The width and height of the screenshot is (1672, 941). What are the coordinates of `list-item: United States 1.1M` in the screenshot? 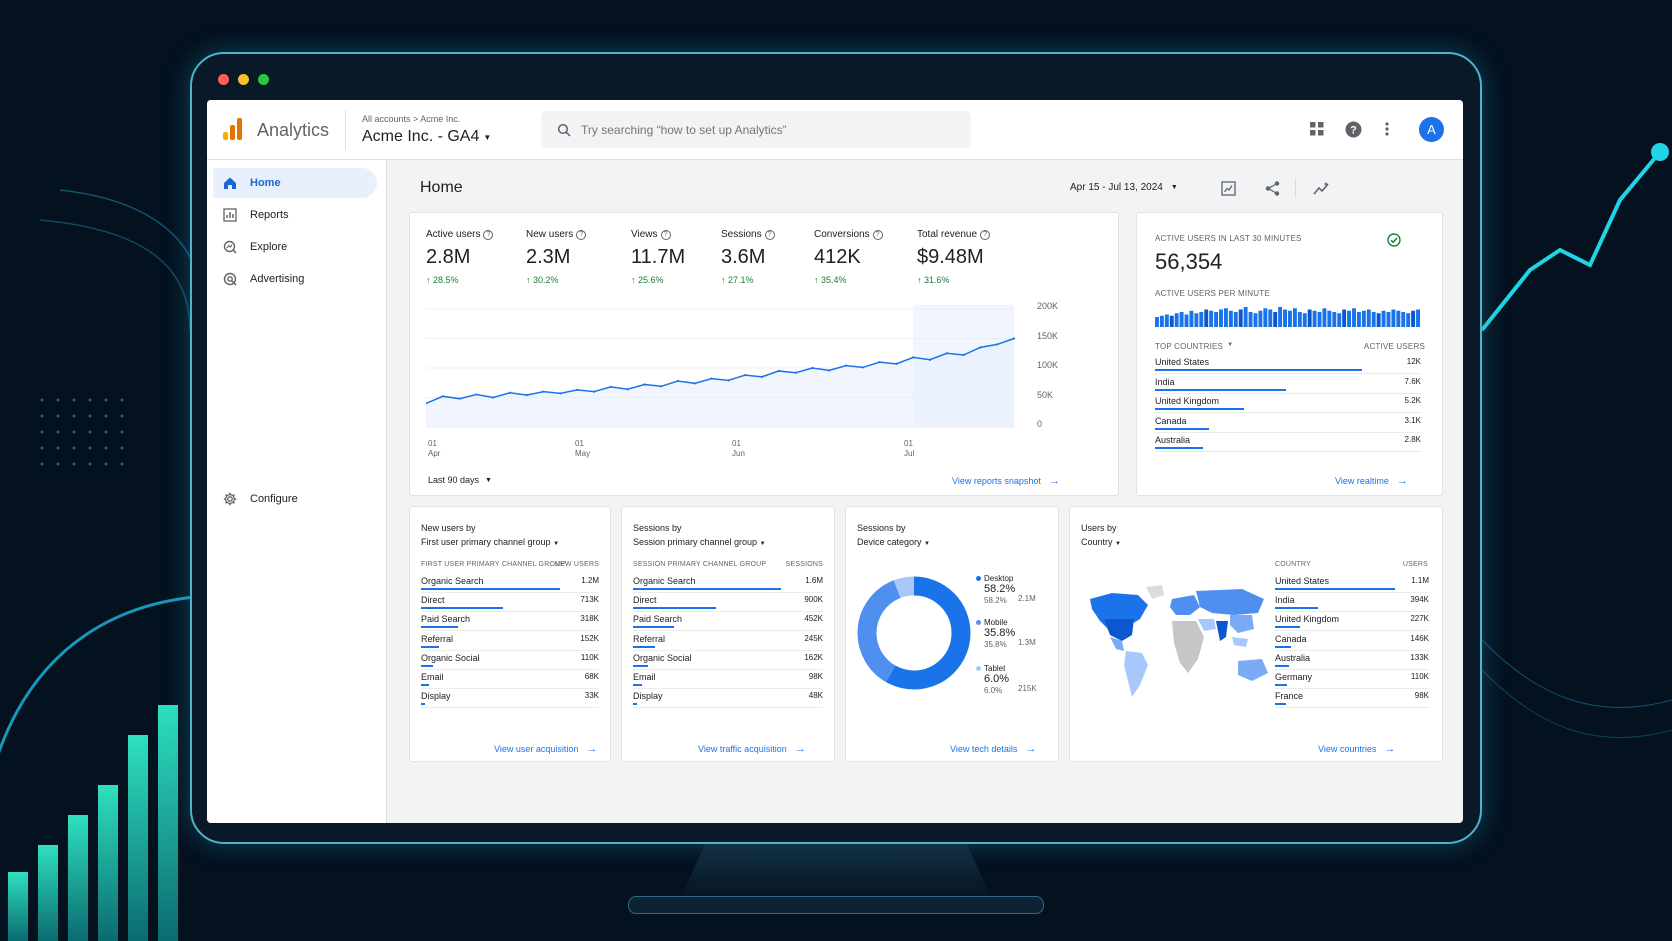 It's located at (1352, 583).